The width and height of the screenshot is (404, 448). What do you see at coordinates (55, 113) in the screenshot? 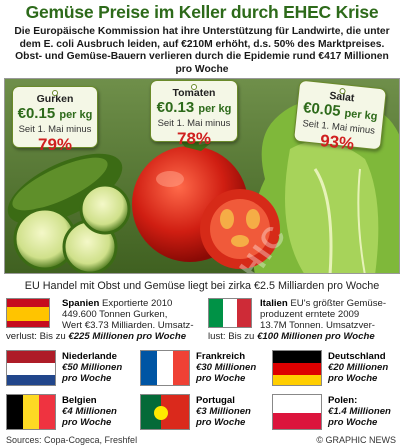
I see `tag-price: €0.15 per kg` at bounding box center [55, 113].